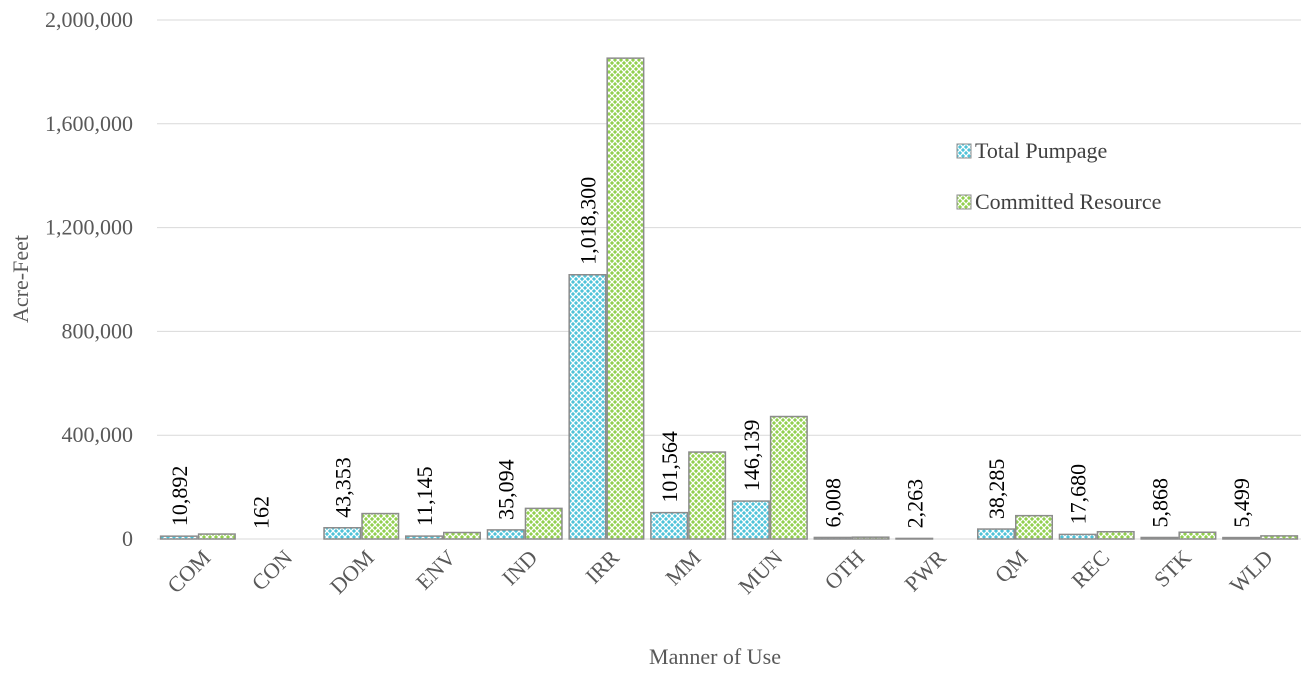  Describe the element at coordinates (682, 567) in the screenshot. I see `x-tick-label-mm: MM` at that location.